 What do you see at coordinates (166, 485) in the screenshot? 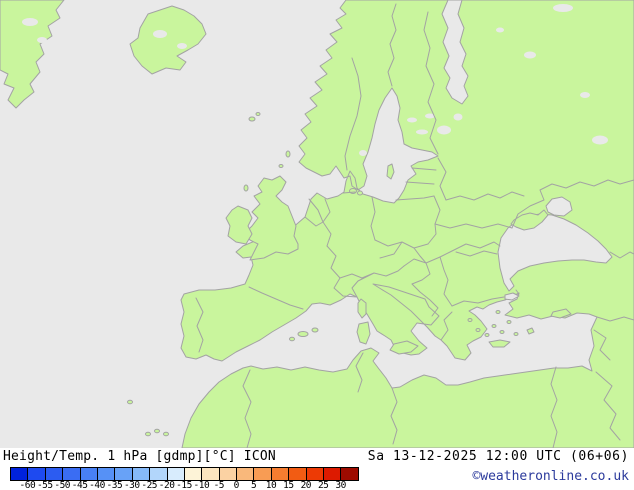
I see `colorbar-tick: -20` at bounding box center [166, 485].